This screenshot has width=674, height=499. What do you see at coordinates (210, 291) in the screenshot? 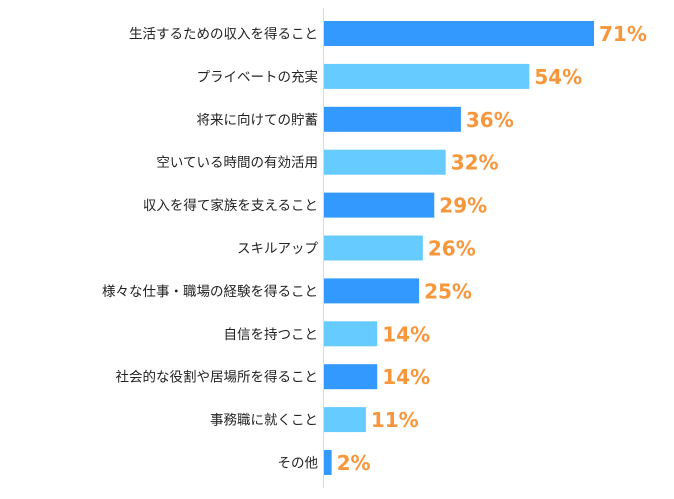
I see `category-label: 様々な仕事・職場の経験を得ること` at bounding box center [210, 291].